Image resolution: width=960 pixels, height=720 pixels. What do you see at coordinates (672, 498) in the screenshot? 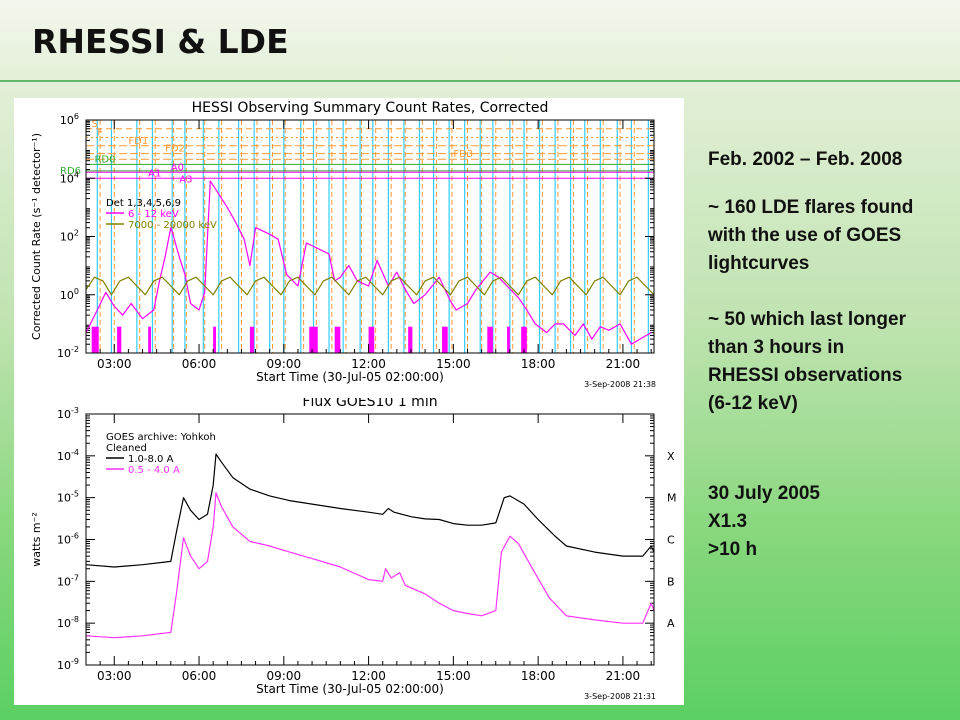
I see `flare-class-label: M` at bounding box center [672, 498].